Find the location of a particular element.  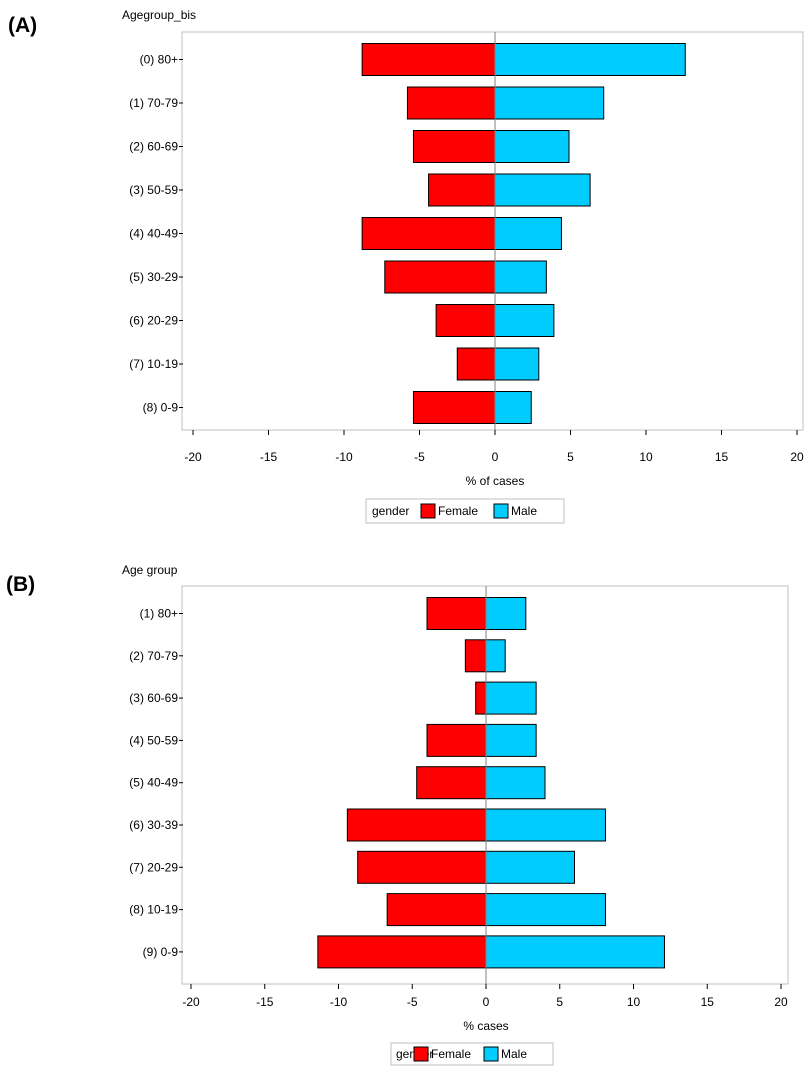

panel-b-legend: gender Female Male is located at coordinates (472, 1054).